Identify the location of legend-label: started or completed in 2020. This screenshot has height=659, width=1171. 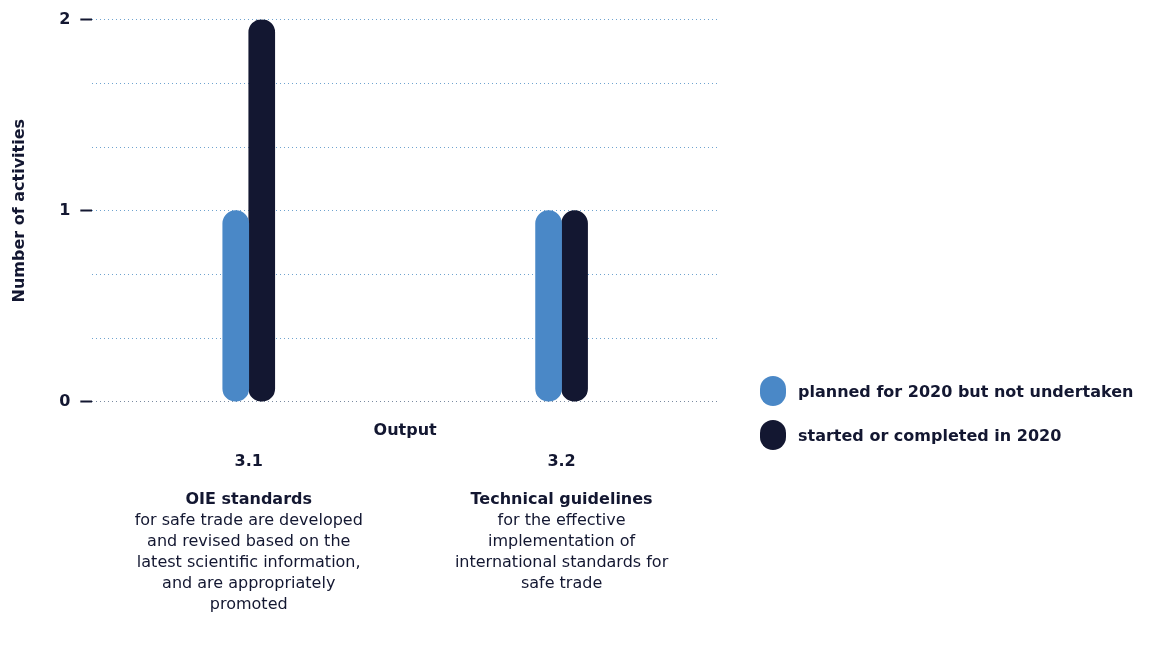
(930, 435).